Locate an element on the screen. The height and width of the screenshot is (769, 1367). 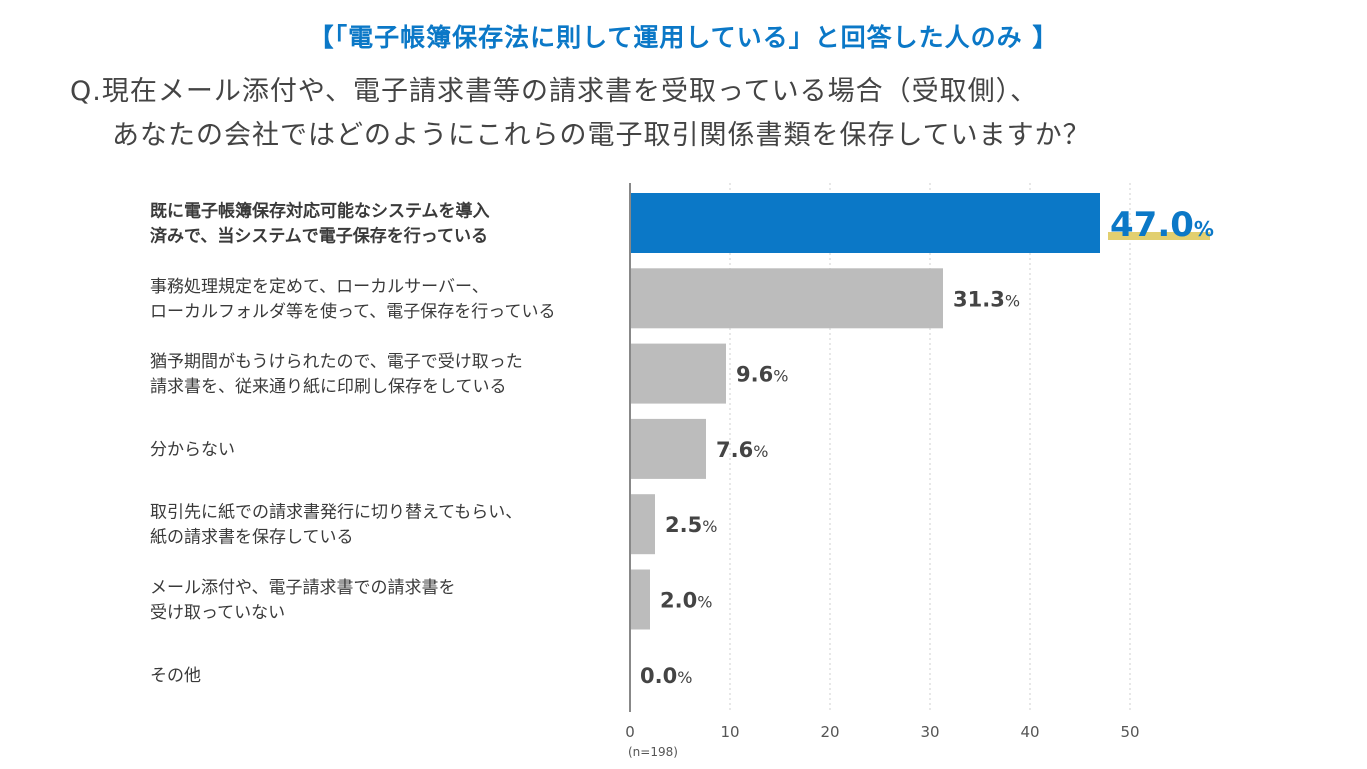
x-tick-label: 20 is located at coordinates (829, 732).